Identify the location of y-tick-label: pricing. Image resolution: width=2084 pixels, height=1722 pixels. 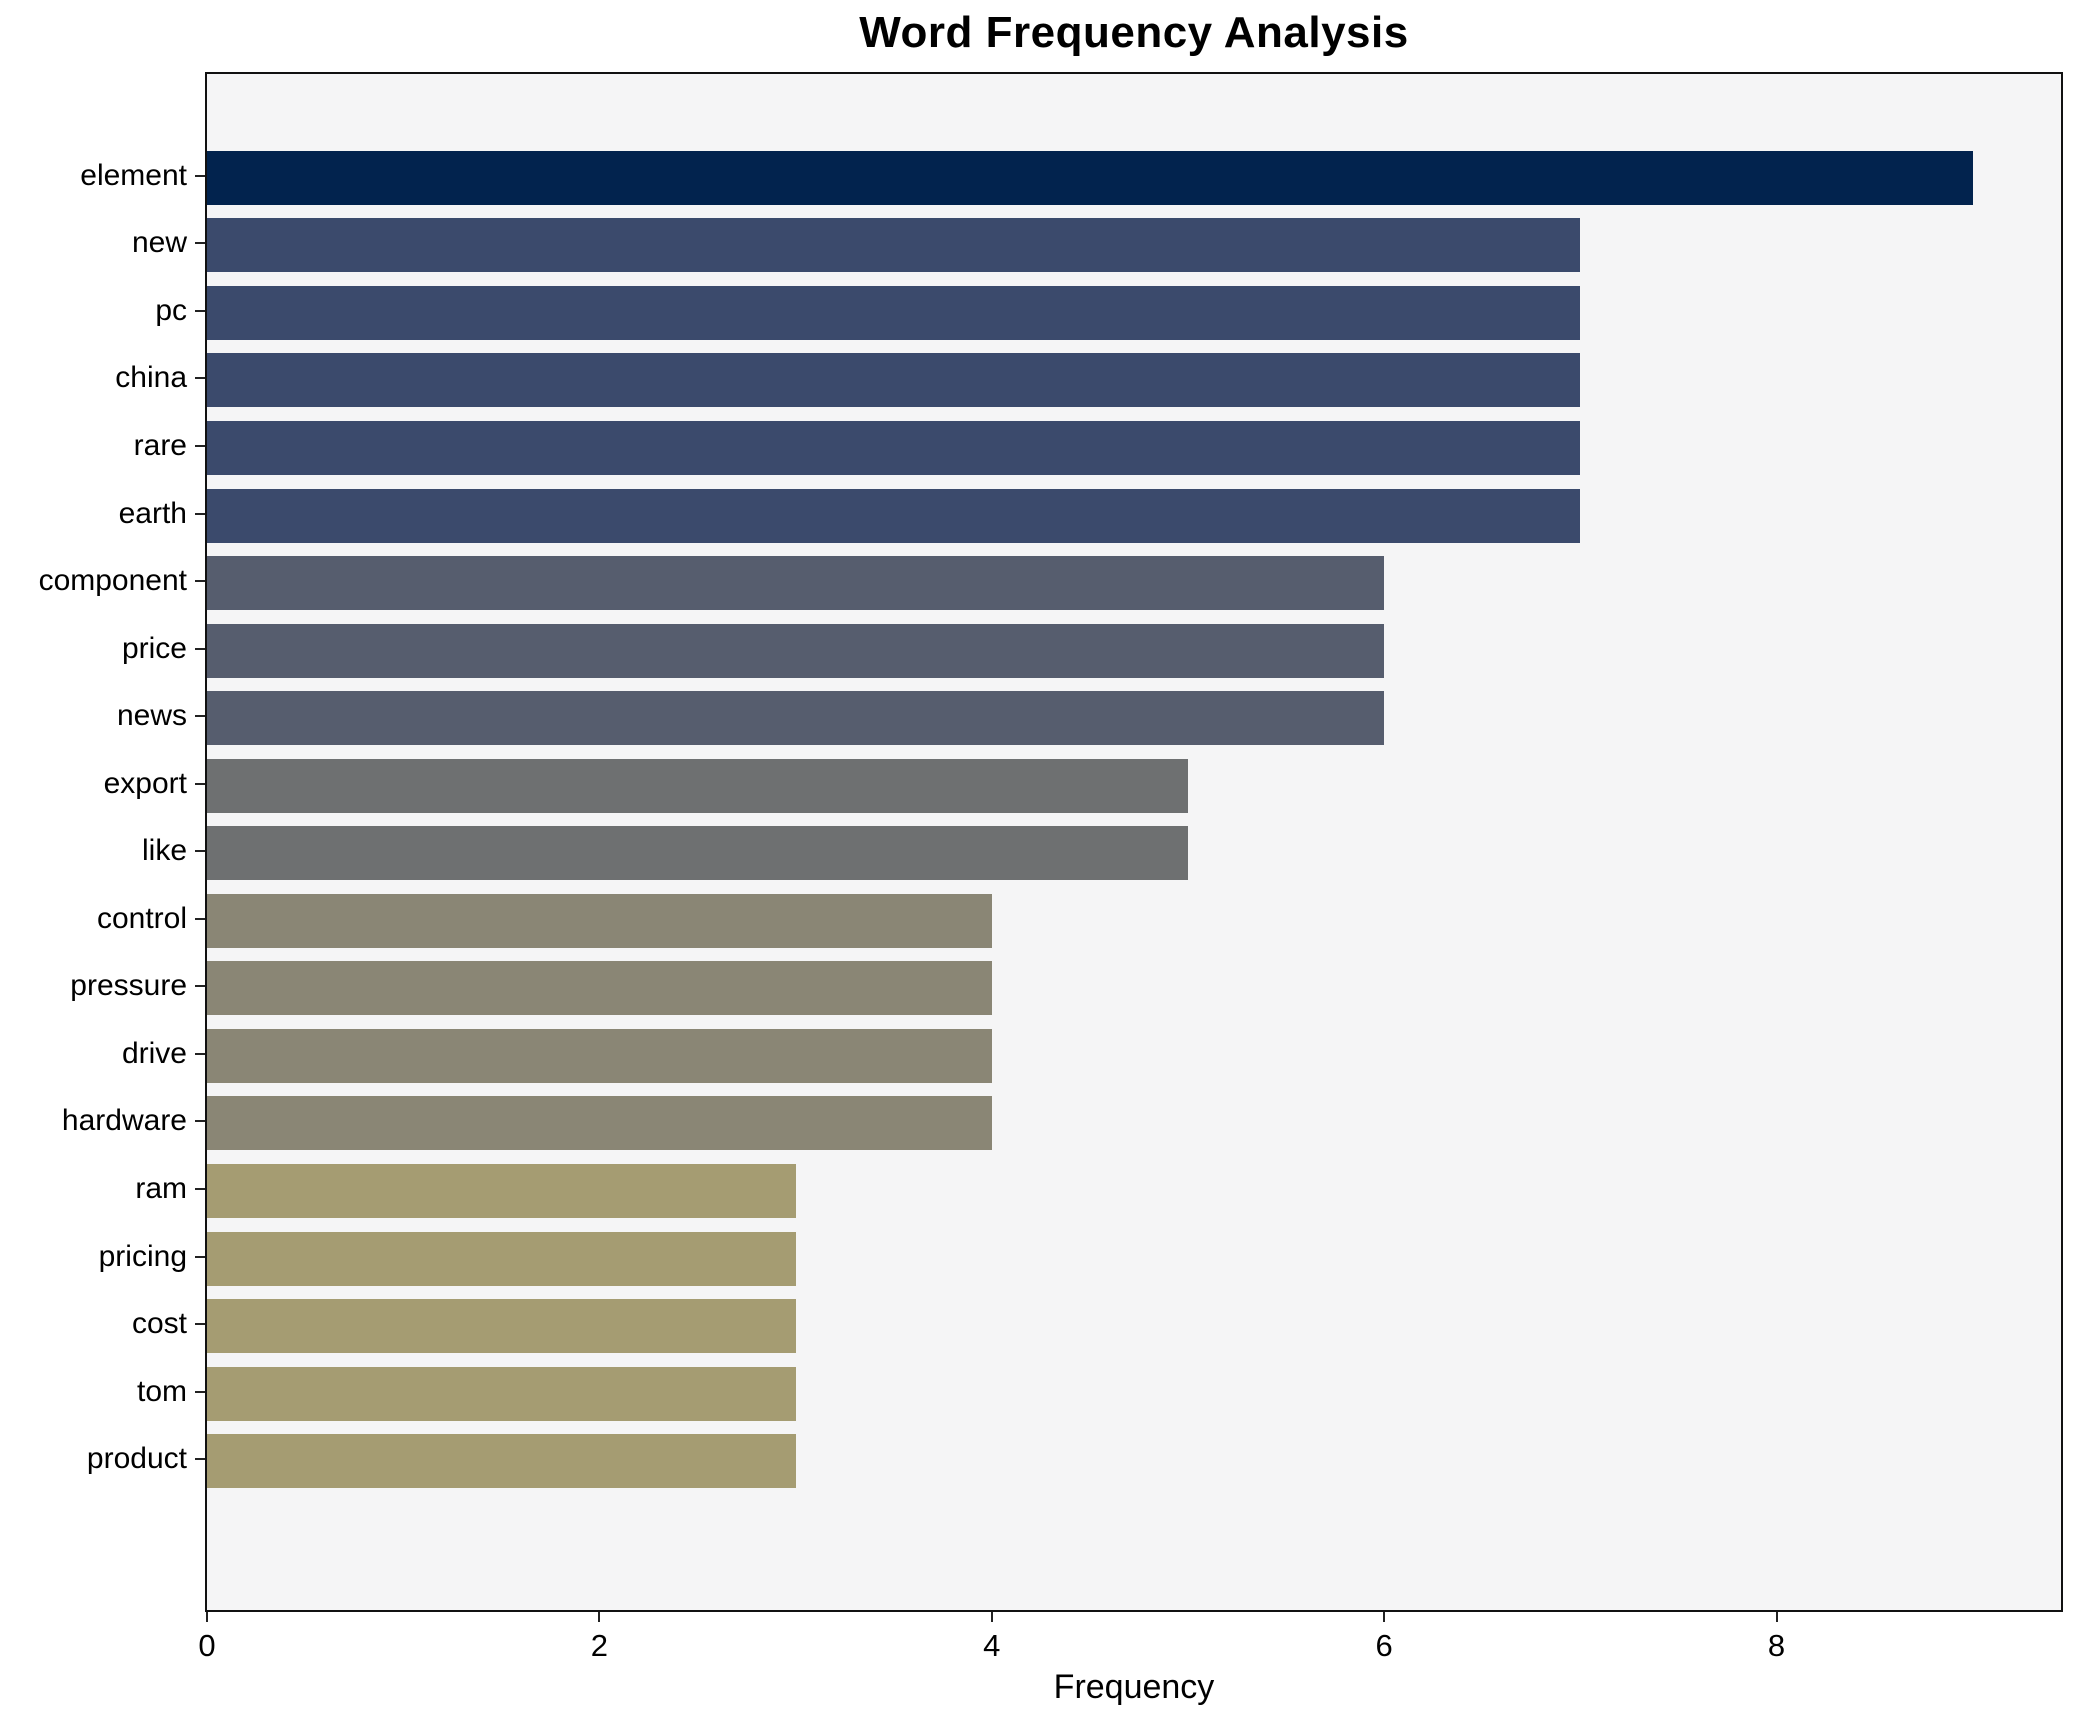
(142, 1256).